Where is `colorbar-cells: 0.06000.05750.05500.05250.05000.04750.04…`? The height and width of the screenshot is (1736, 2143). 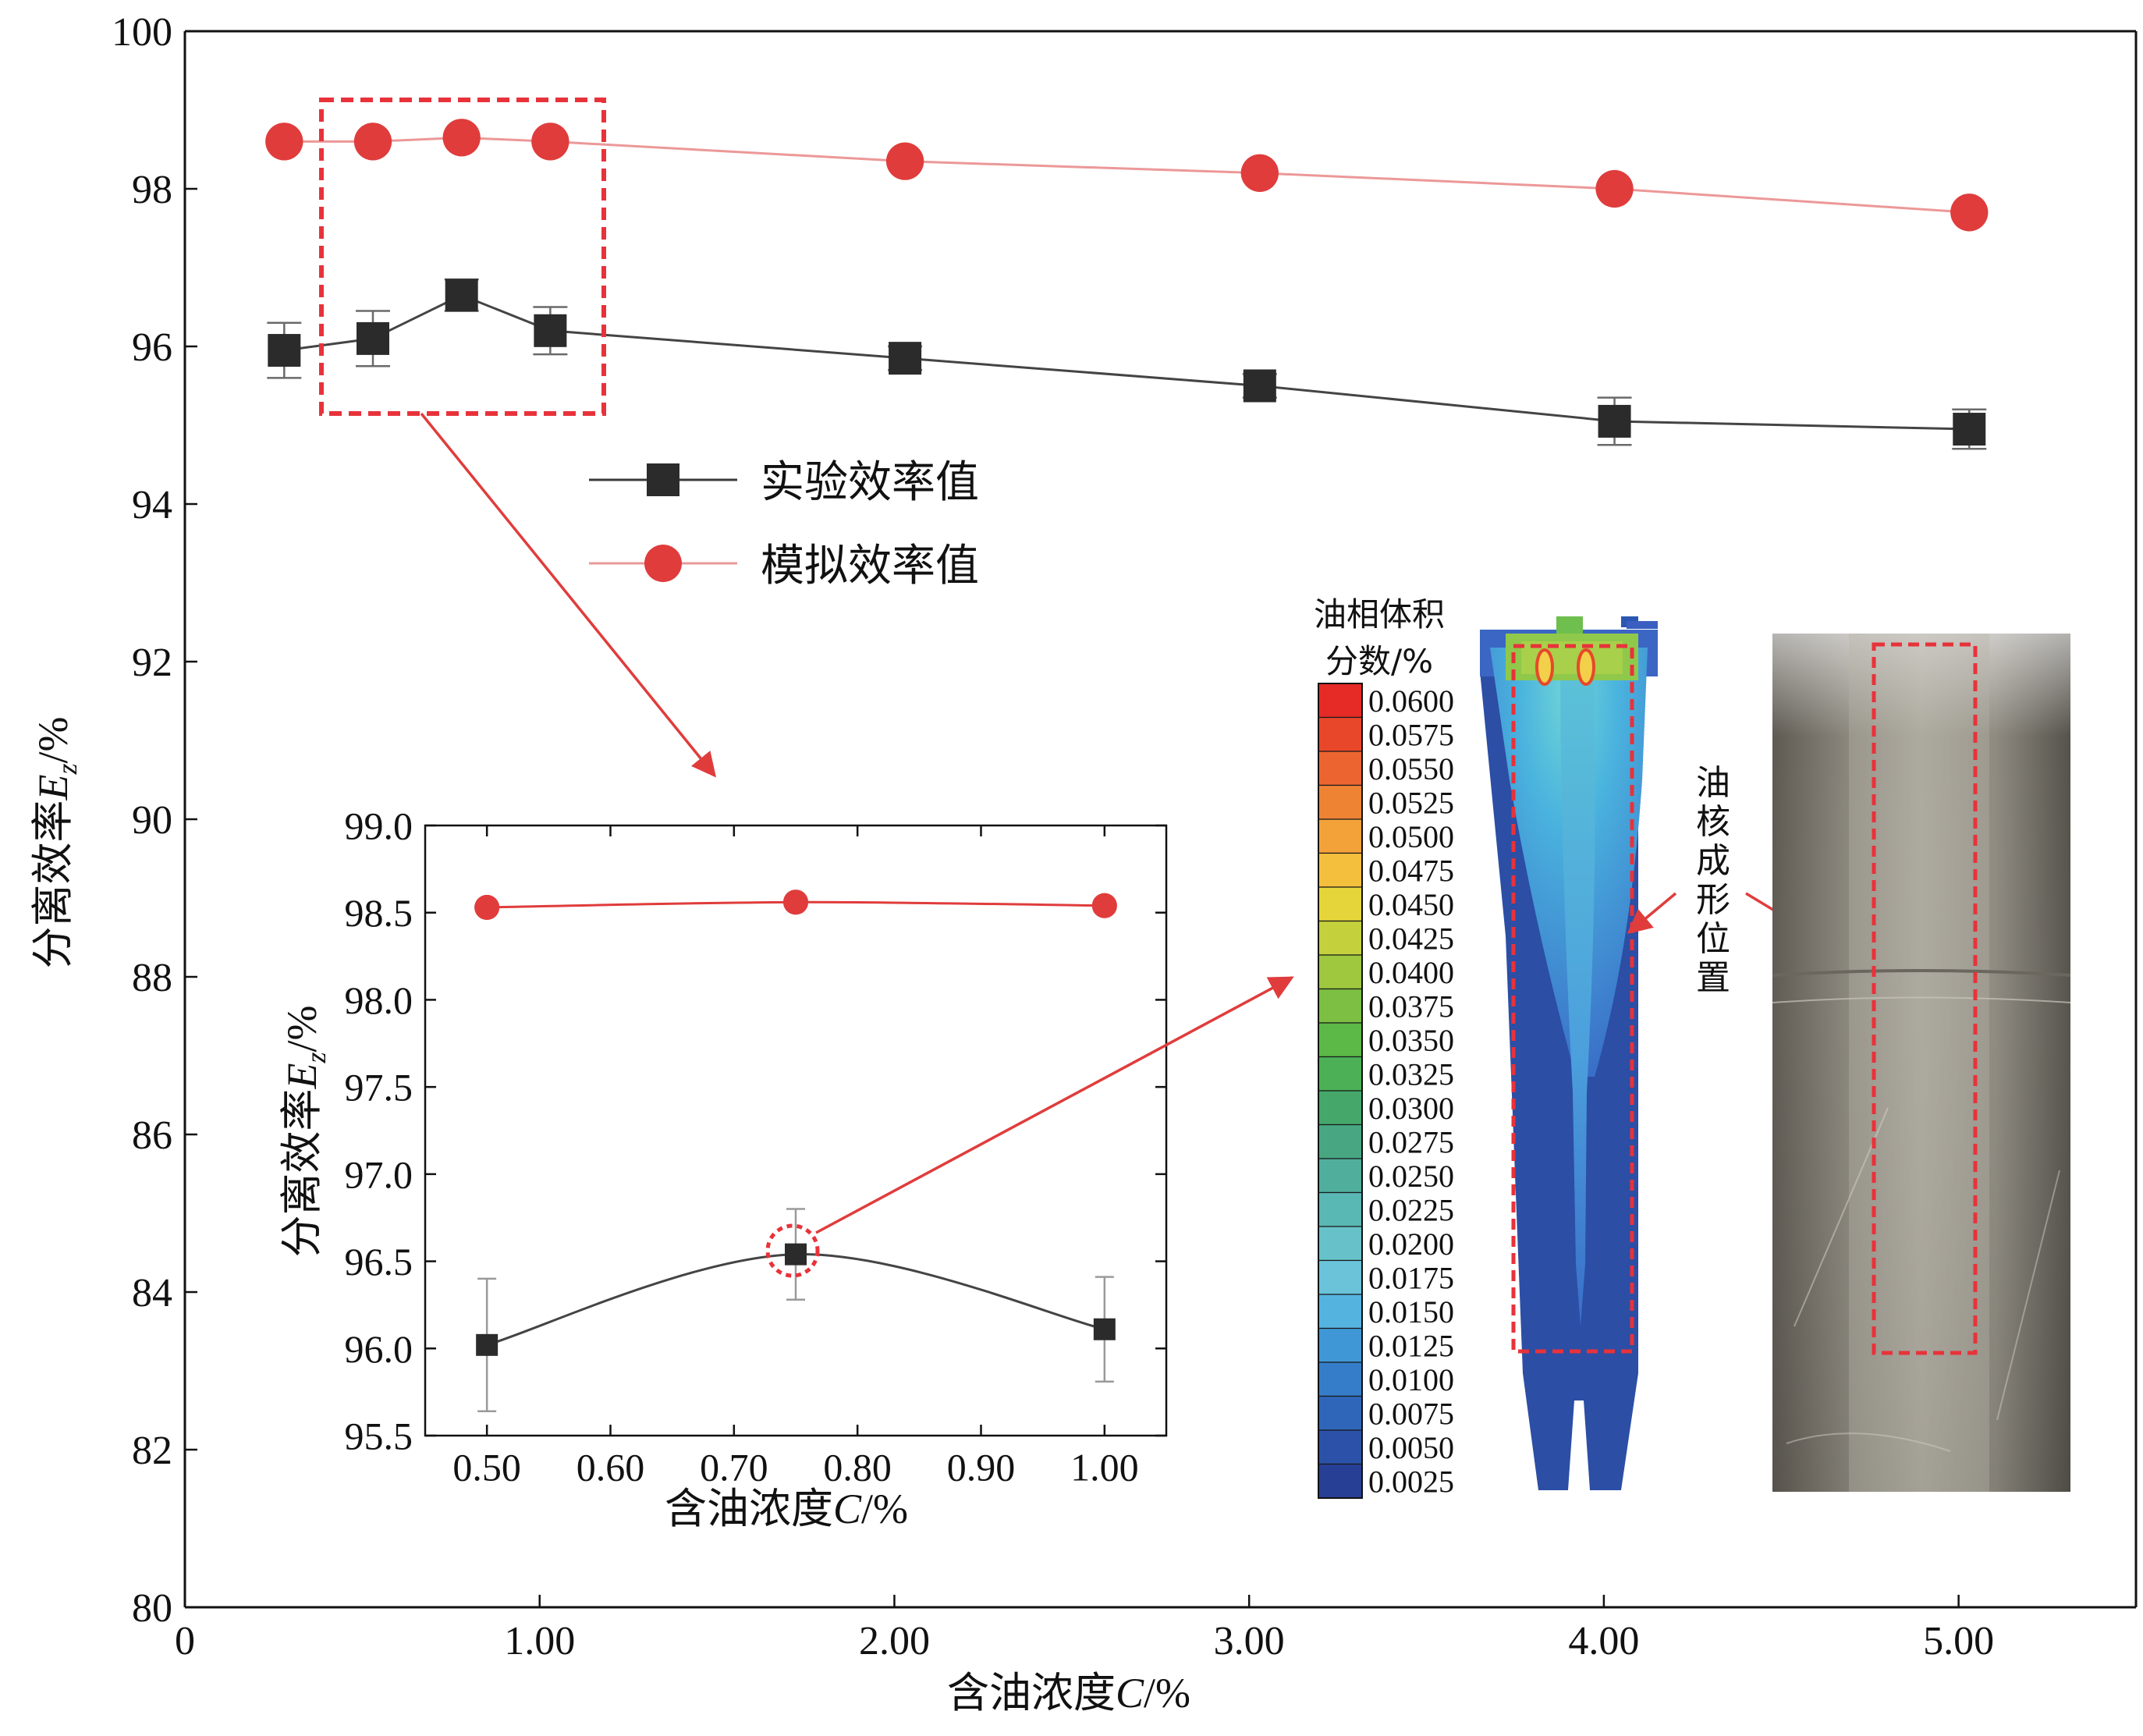
colorbar-cells: 0.06000.05750.05500.05250.05000.04750.04… is located at coordinates (1386, 1091).